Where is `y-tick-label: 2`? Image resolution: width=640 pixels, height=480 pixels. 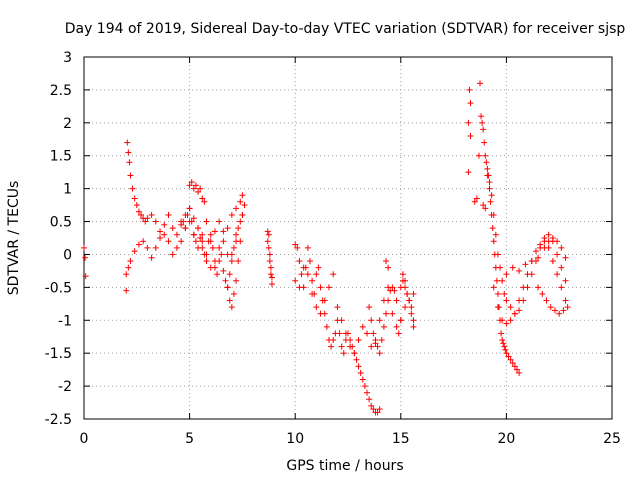 y-tick-label: 2 is located at coordinates (67, 124).